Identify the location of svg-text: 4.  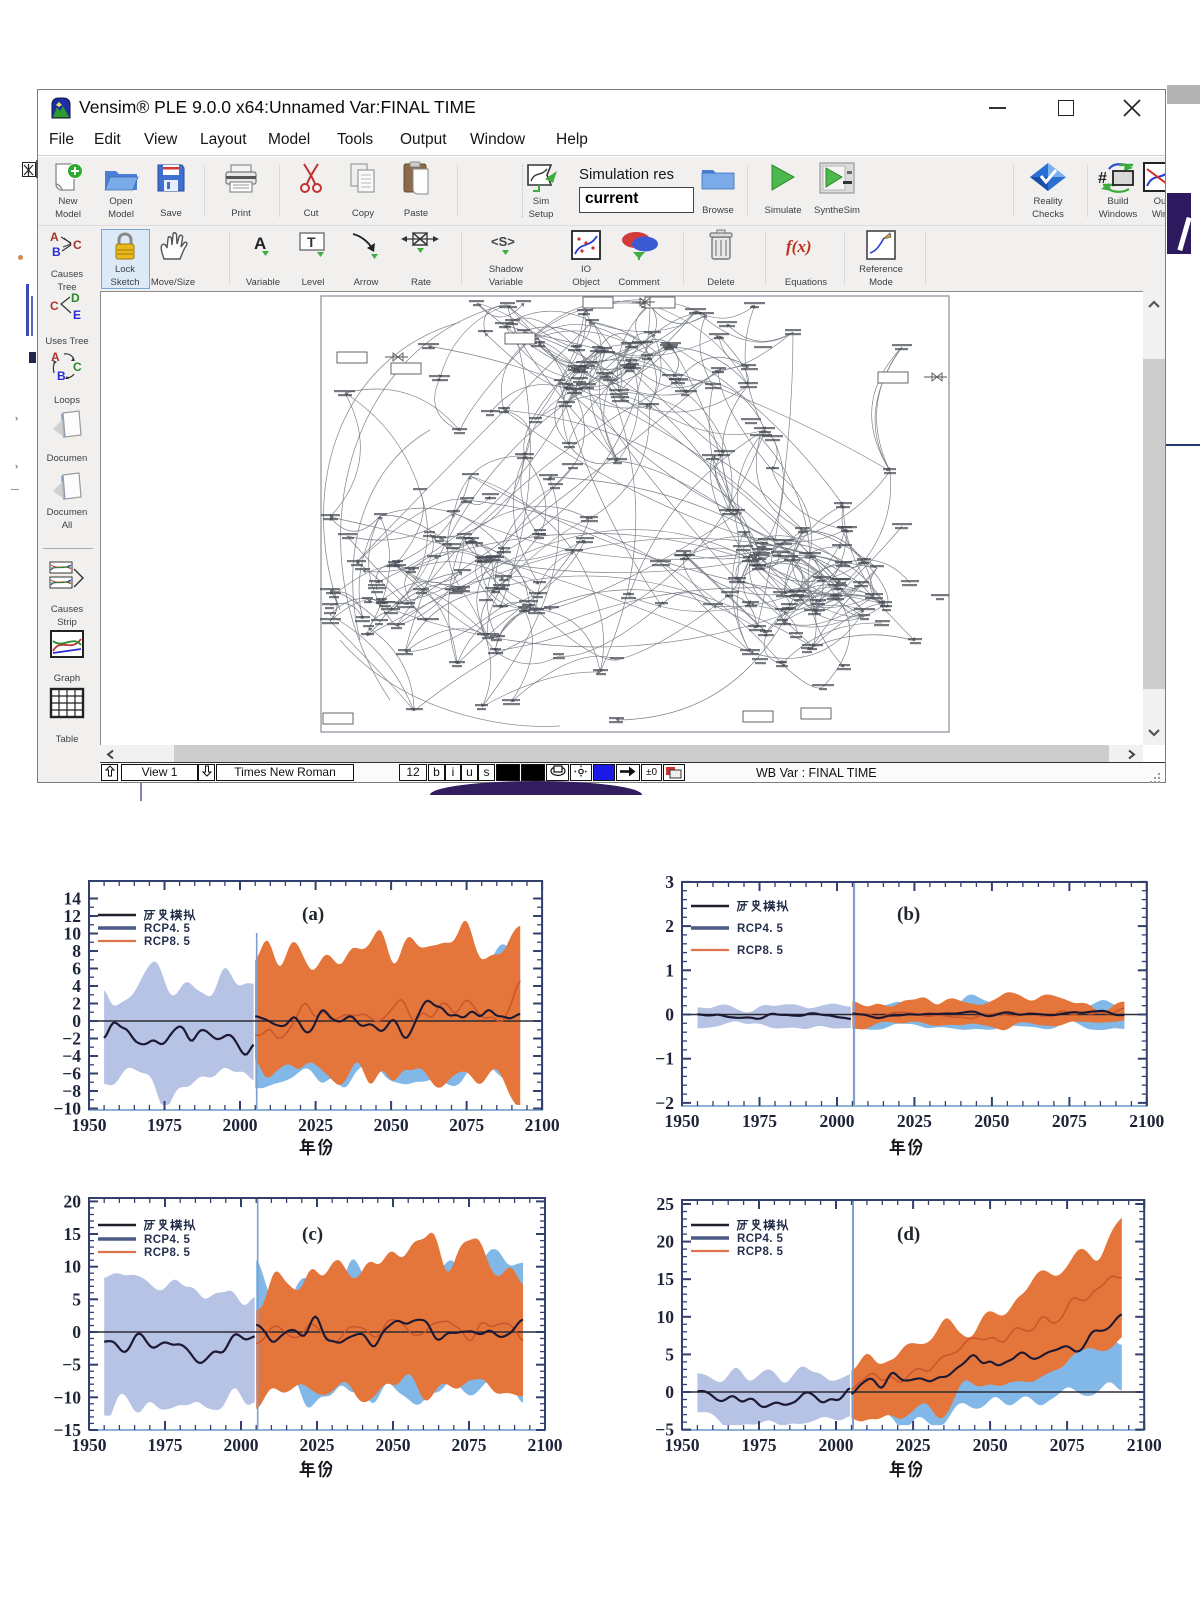
(76, 986).